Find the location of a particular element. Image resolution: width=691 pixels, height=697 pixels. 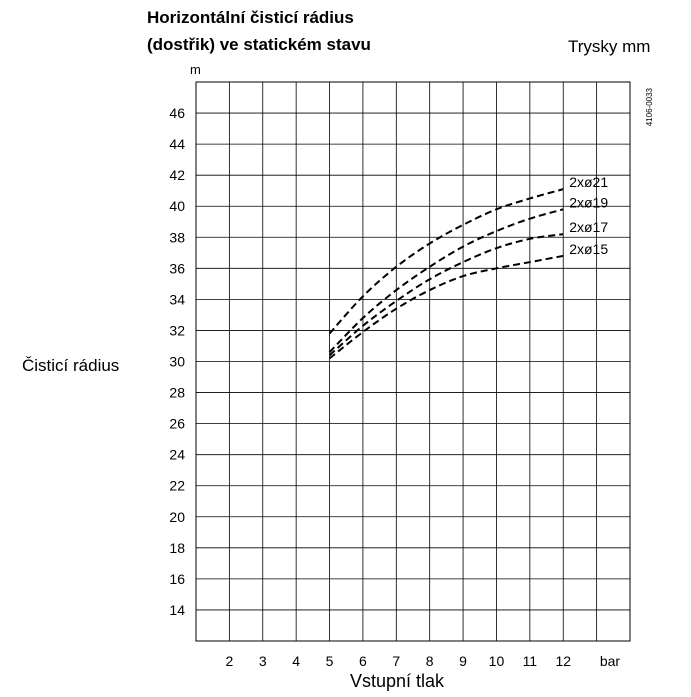

series-label: 2xø17 is located at coordinates (588, 227).